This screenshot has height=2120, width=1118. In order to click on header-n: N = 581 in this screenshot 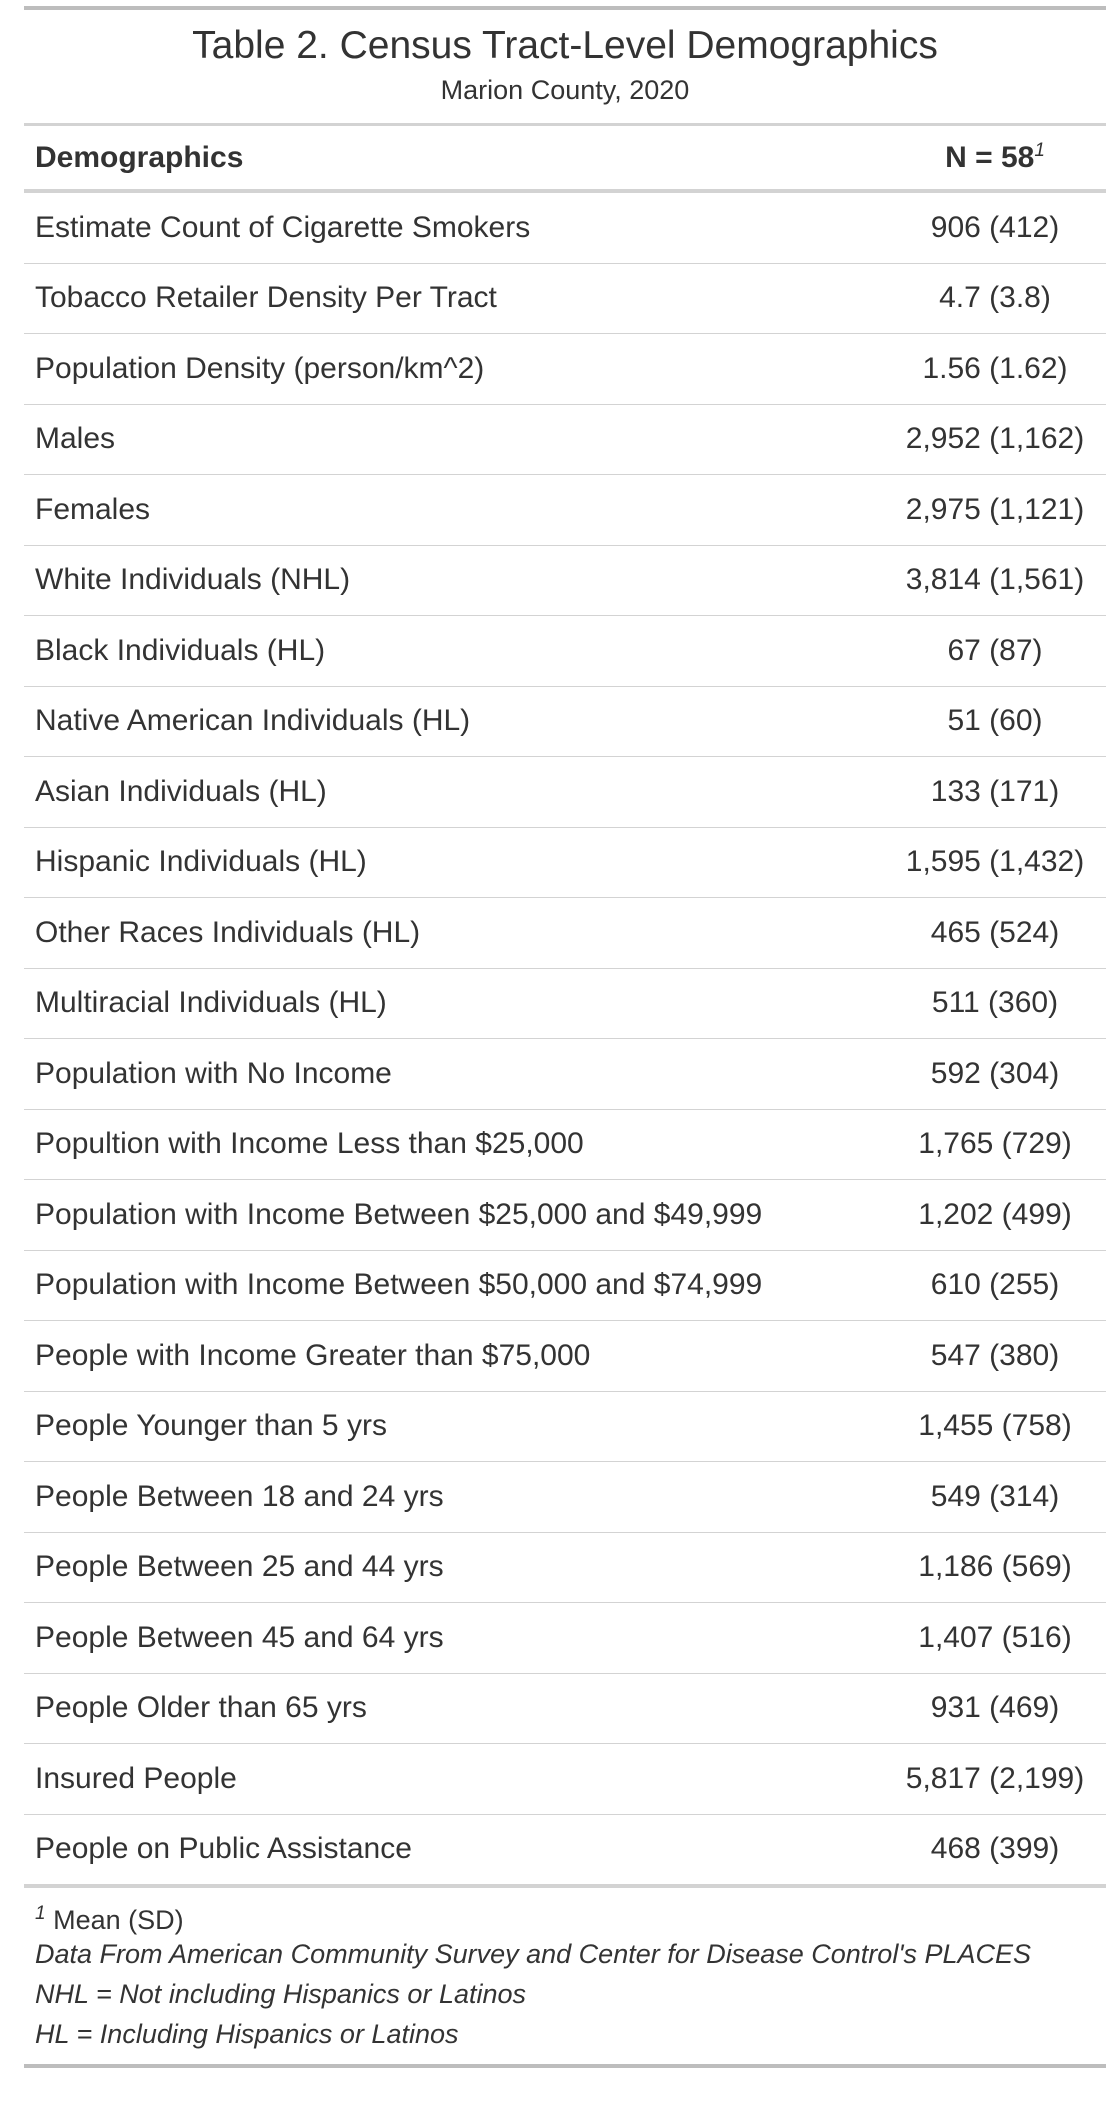, I will do `click(995, 157)`.